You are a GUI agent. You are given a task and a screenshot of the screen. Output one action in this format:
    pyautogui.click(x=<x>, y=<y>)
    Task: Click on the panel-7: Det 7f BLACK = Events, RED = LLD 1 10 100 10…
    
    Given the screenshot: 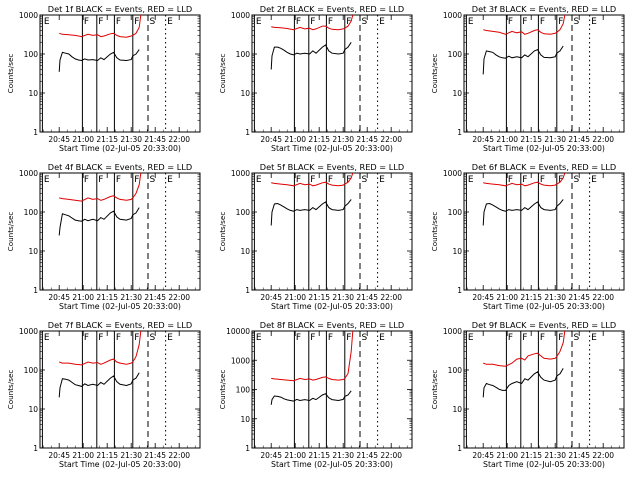 What is the action you would take?
    pyautogui.click(x=103, y=394)
    